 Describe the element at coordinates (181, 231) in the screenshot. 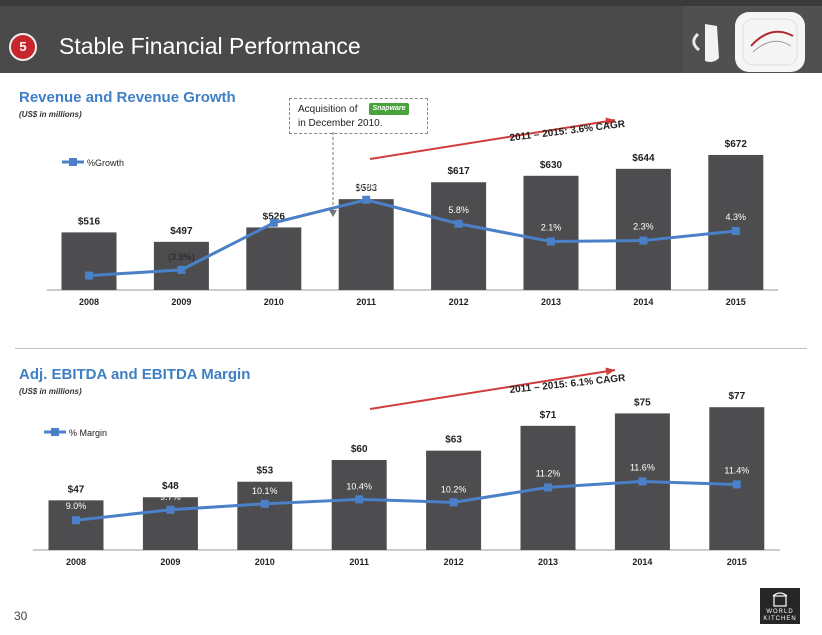

I see `value-label-2009: $497` at that location.